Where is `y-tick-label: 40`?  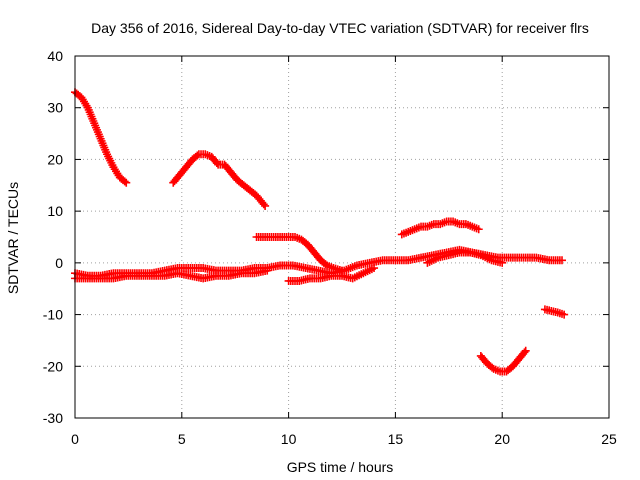 y-tick-label: 40 is located at coordinates (55, 56).